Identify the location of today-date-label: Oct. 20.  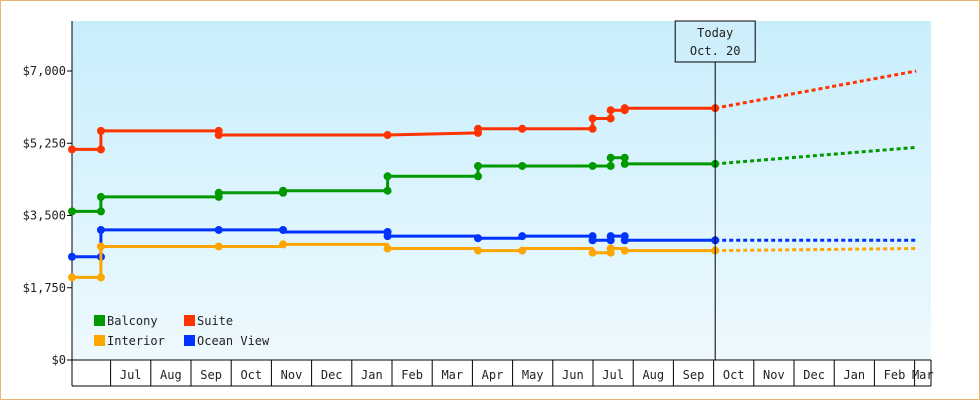
(715, 51).